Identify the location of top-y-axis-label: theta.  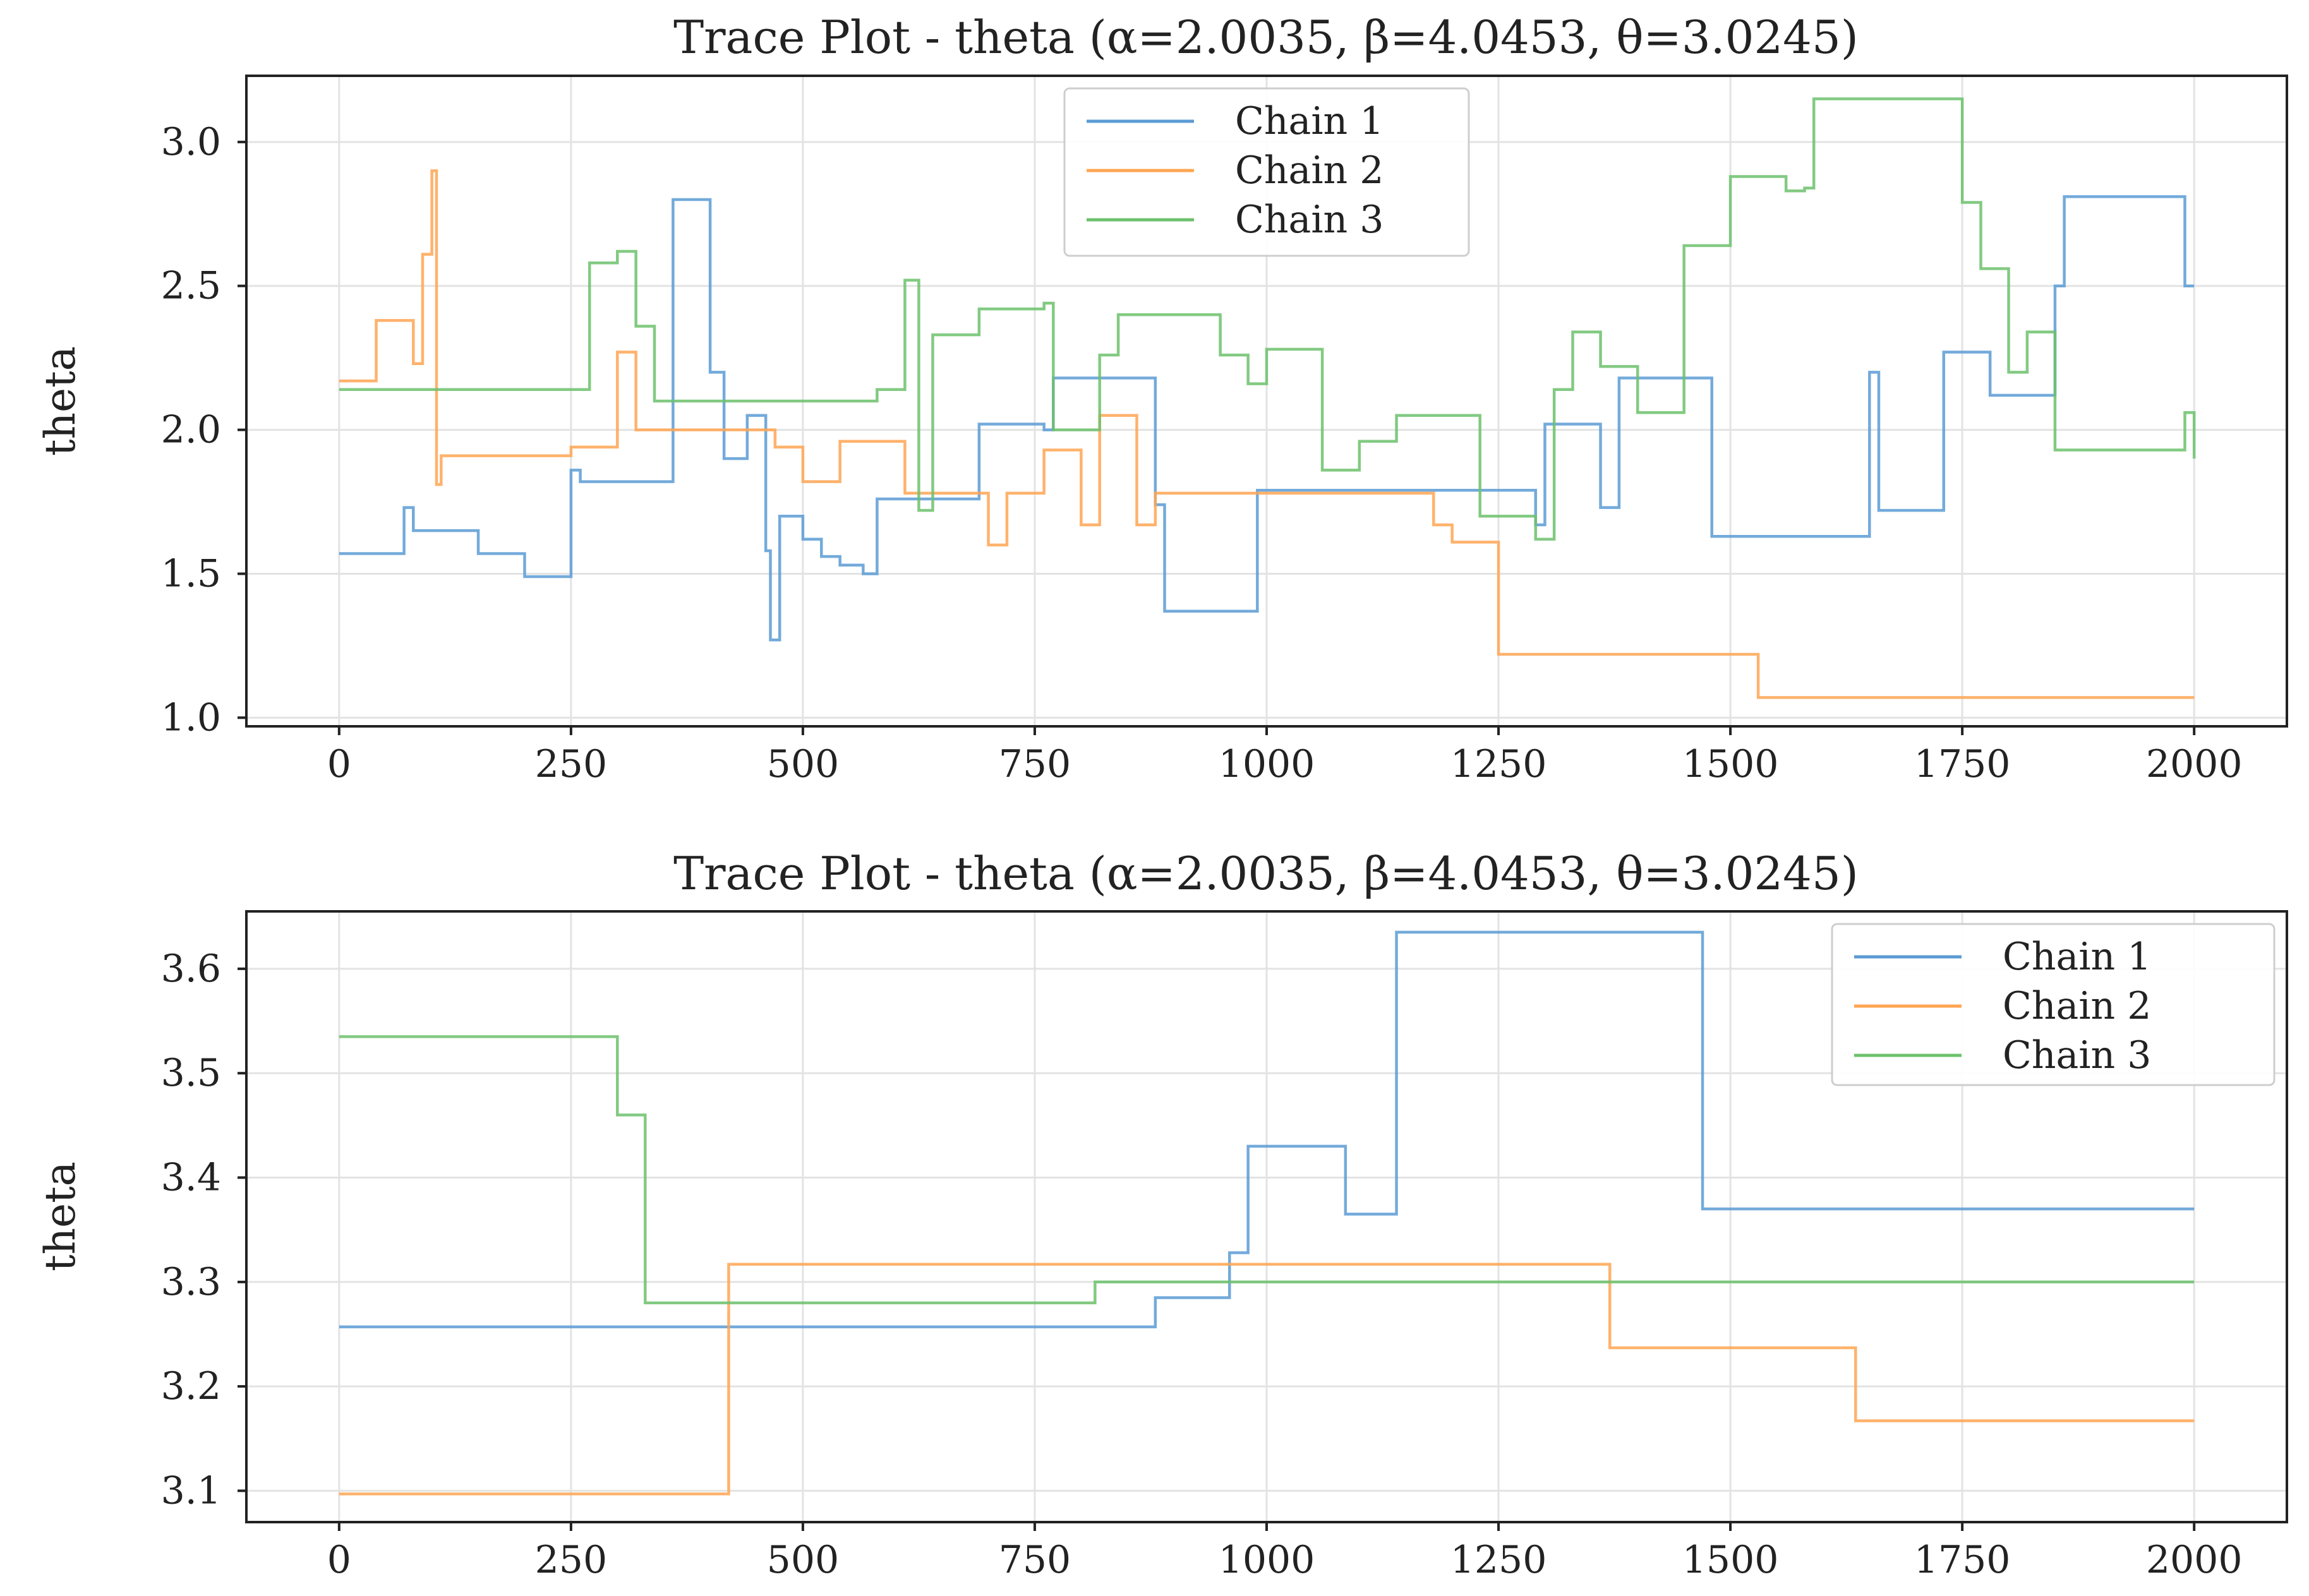
(60, 401).